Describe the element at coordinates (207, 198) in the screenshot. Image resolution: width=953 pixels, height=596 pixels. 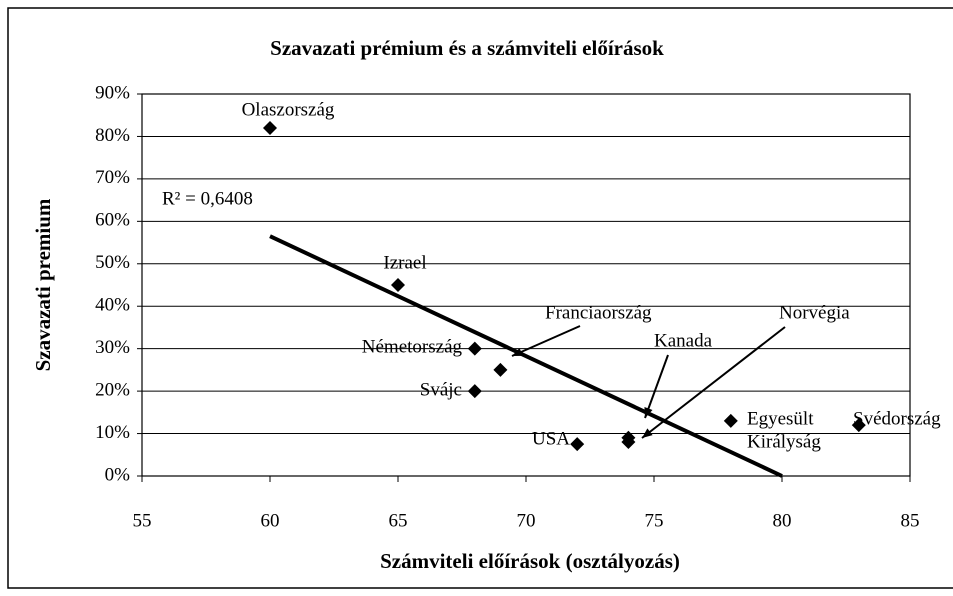
I see `trendline-annotation: R² = 0,6408` at that location.